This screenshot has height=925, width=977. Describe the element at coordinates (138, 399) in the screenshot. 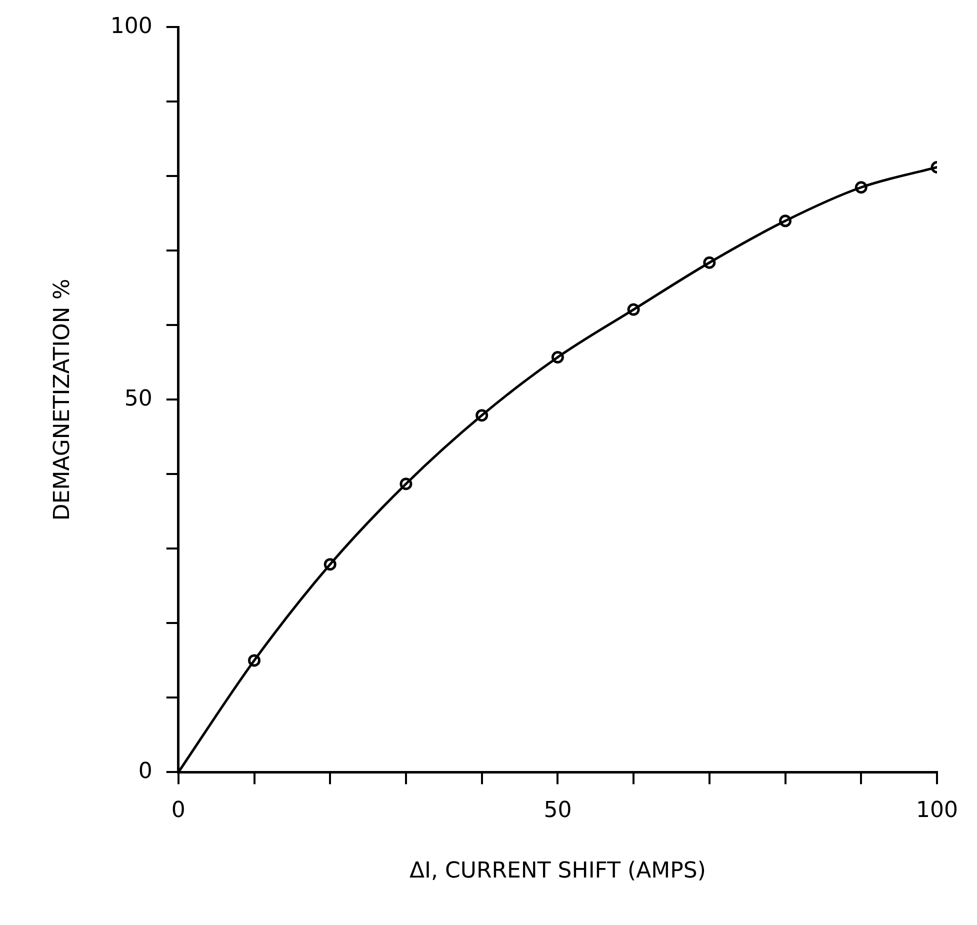

I see `y-tick-label: 50` at that location.